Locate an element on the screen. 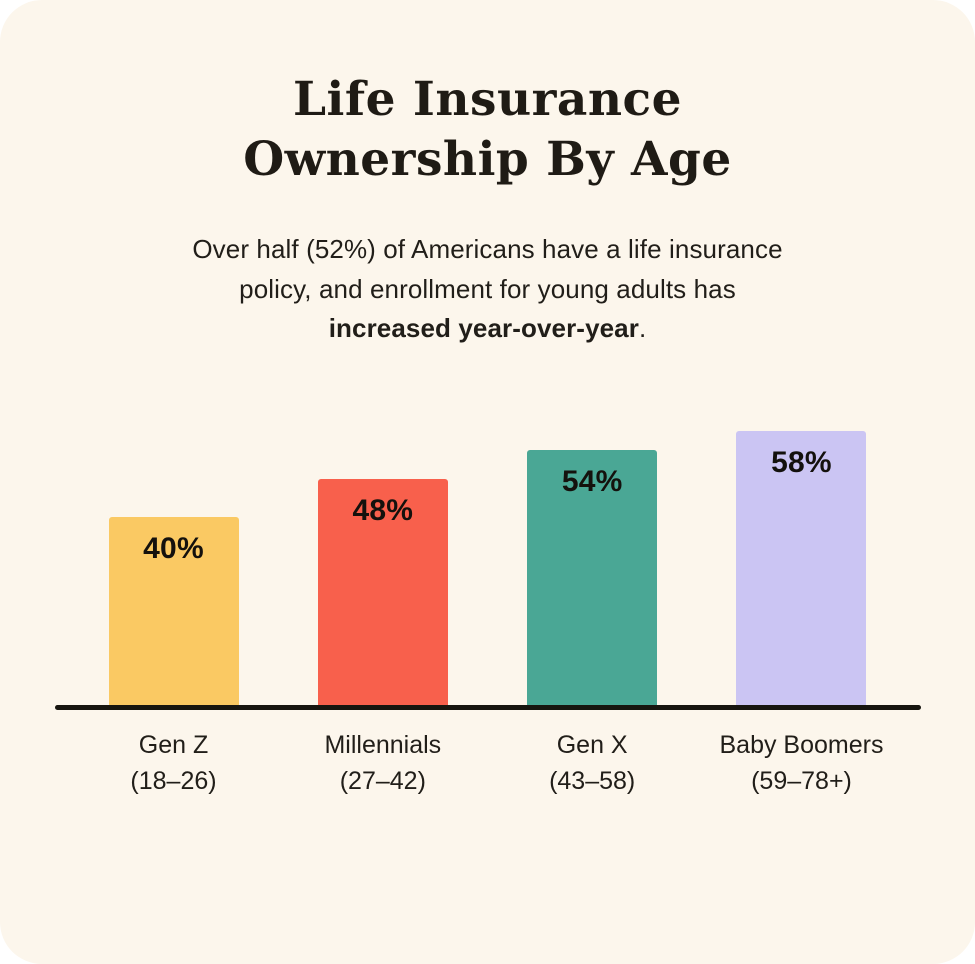  subtitle-line-3: increased year-over-year. is located at coordinates (487, 329).